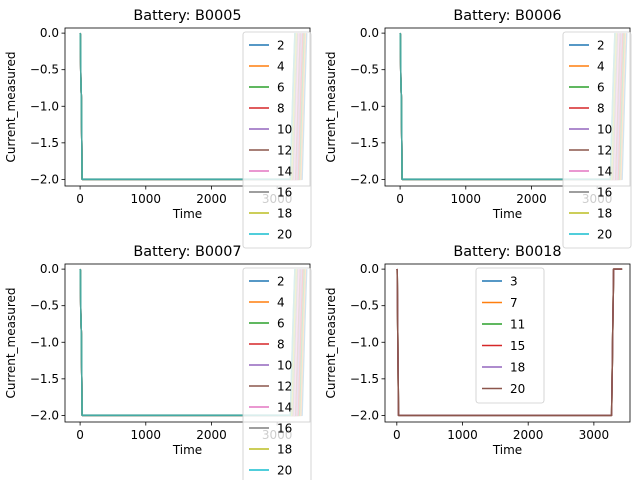 The image size is (640, 480). What do you see at coordinates (507, 16) in the screenshot?
I see `chart-title: Battery: B0006` at bounding box center [507, 16].